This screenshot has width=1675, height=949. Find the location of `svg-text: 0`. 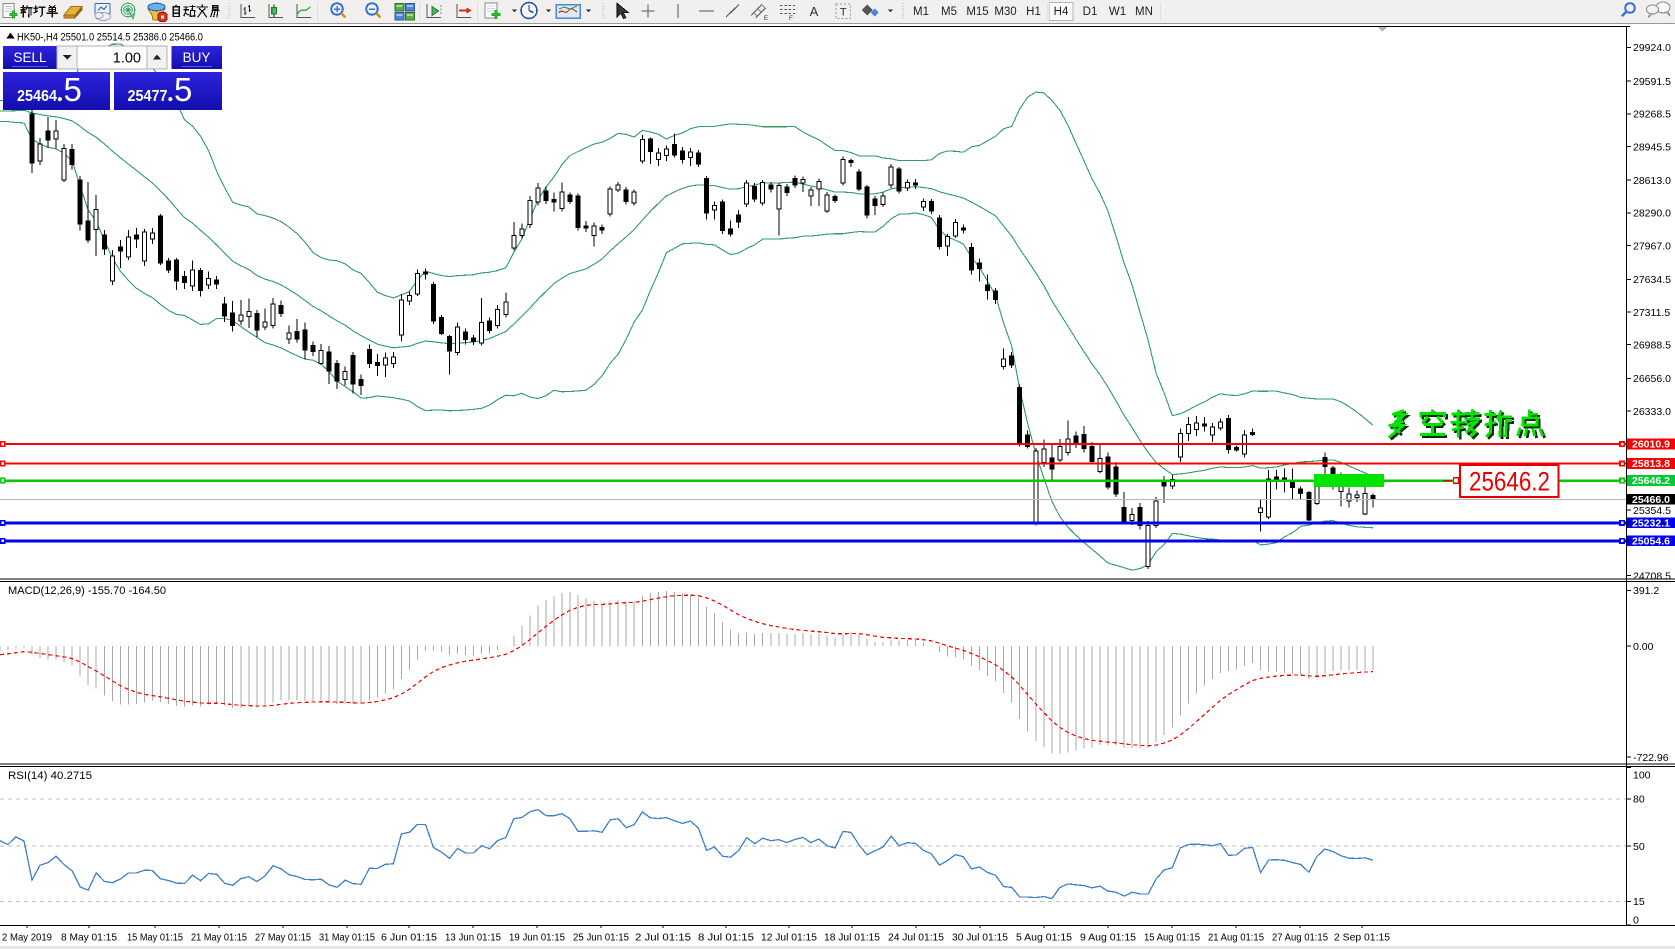

svg-text: 0 is located at coordinates (1636, 921).